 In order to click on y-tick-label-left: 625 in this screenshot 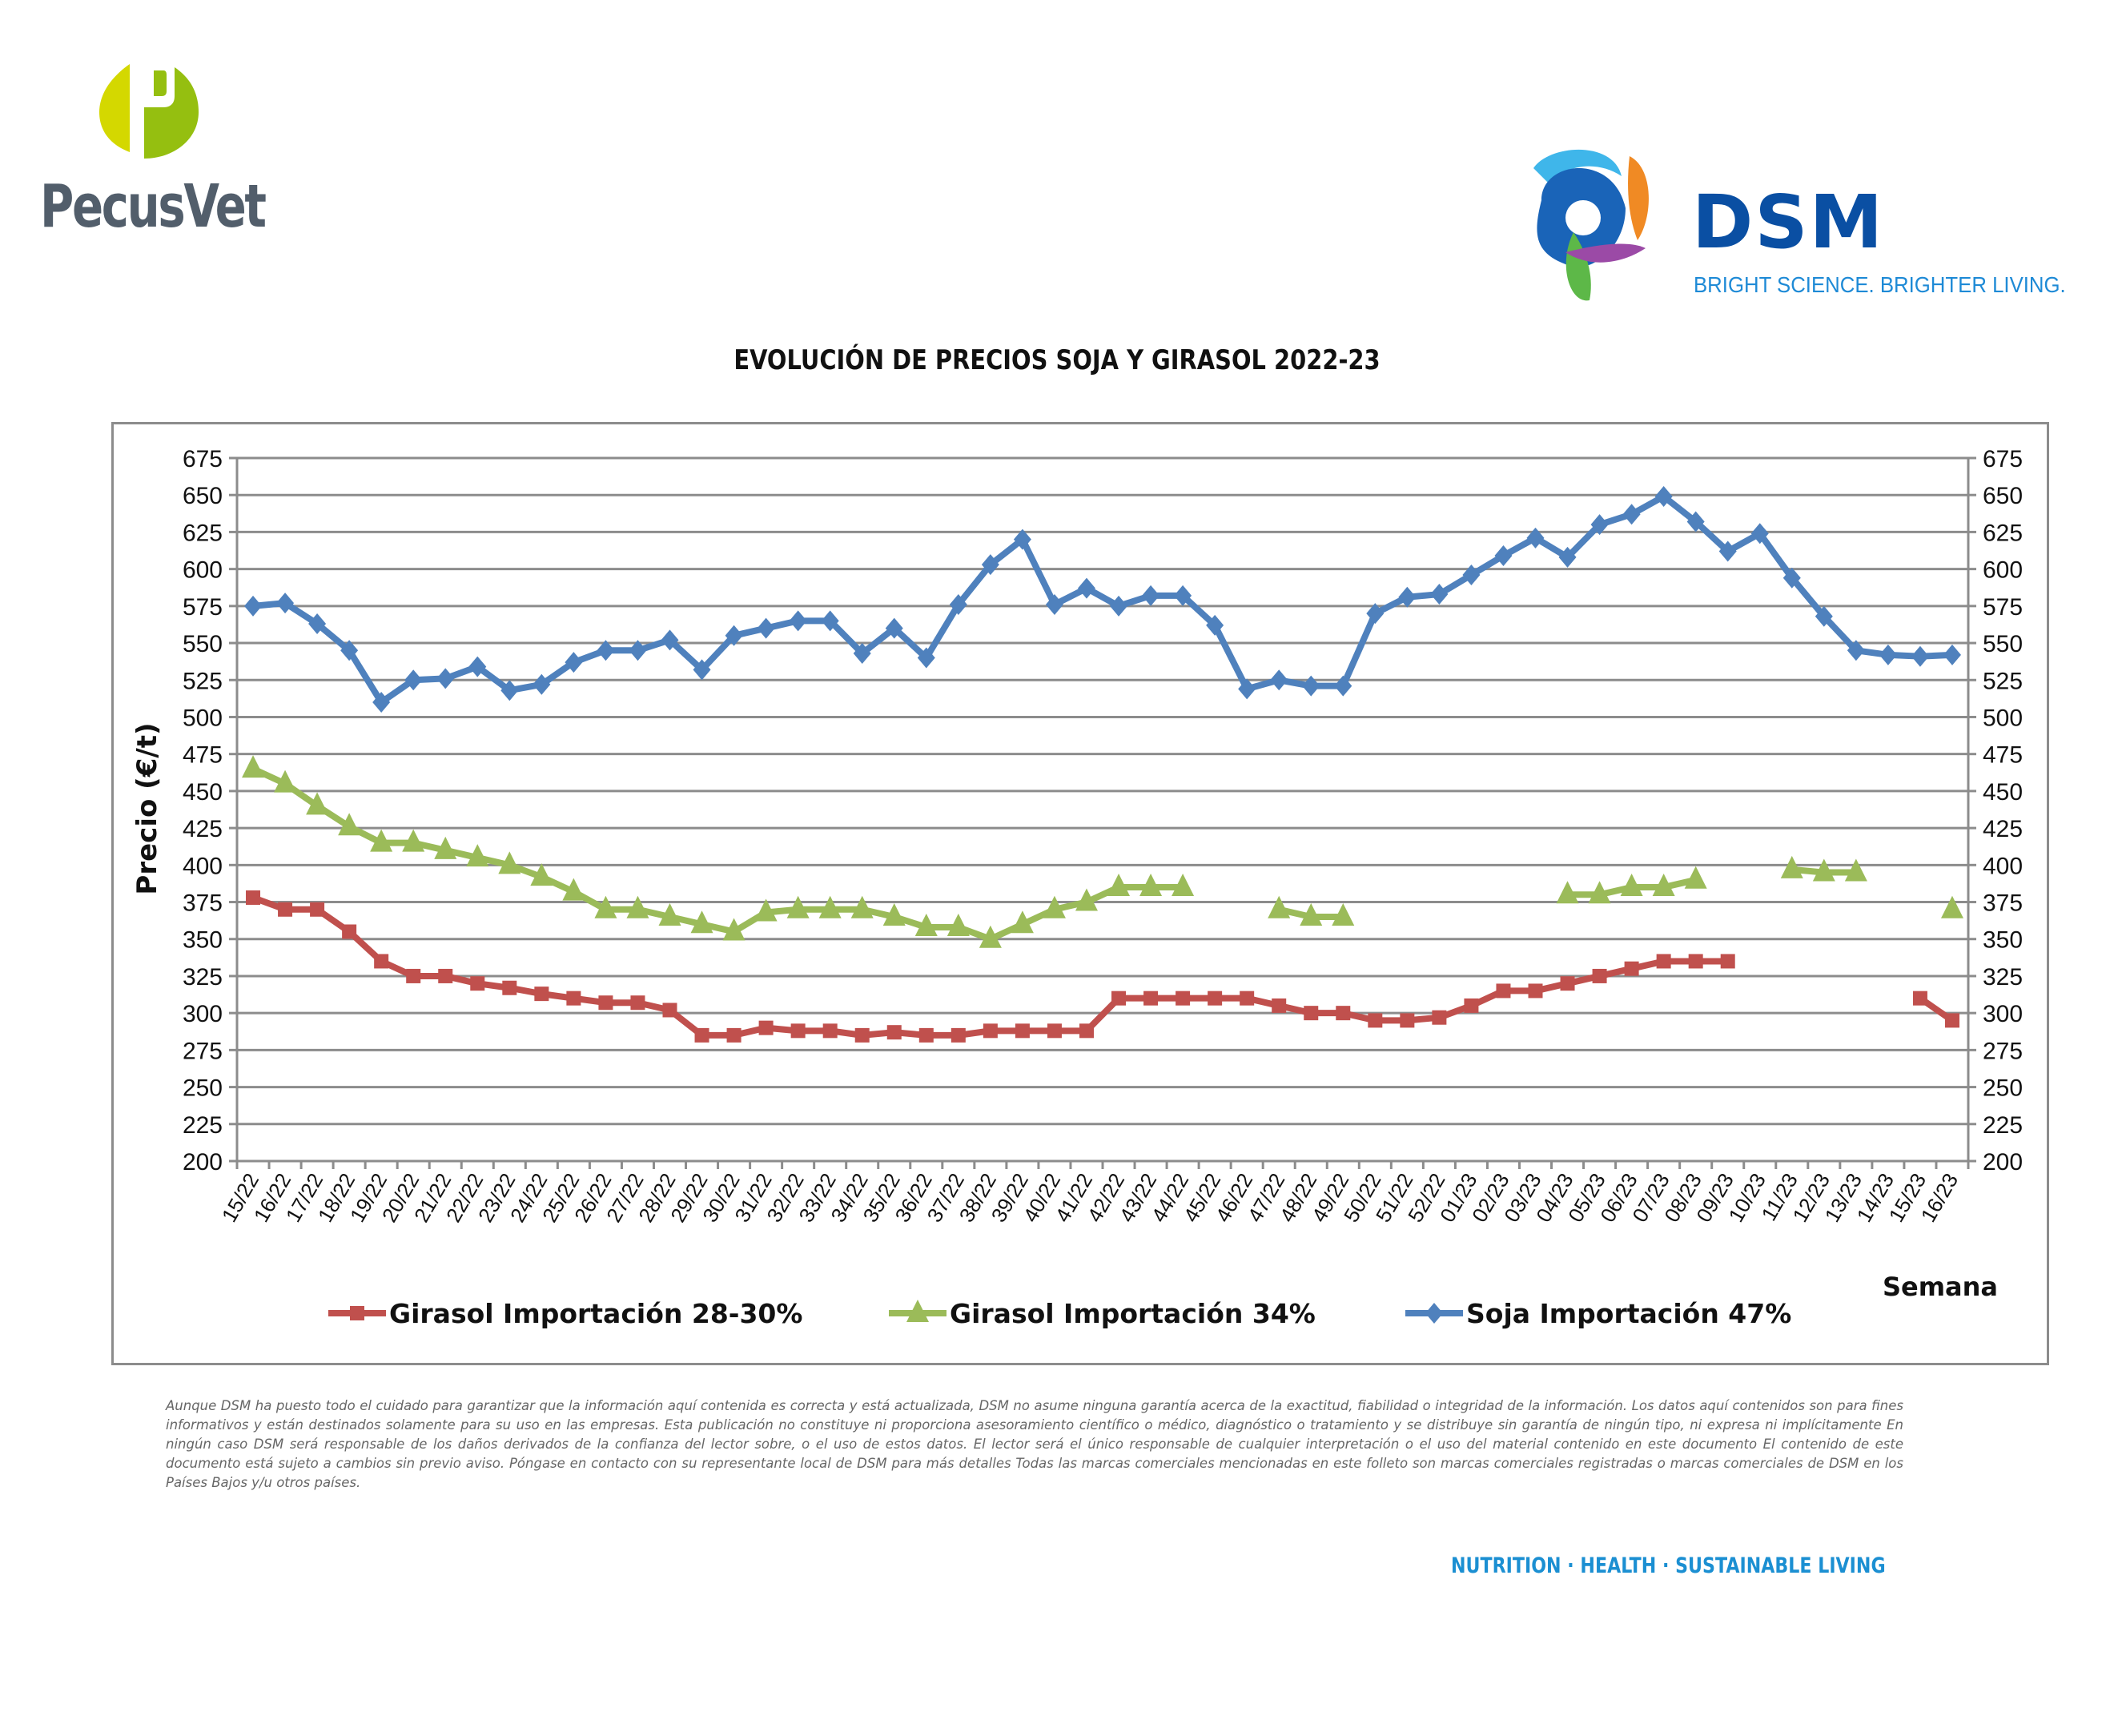, I will do `click(203, 533)`.